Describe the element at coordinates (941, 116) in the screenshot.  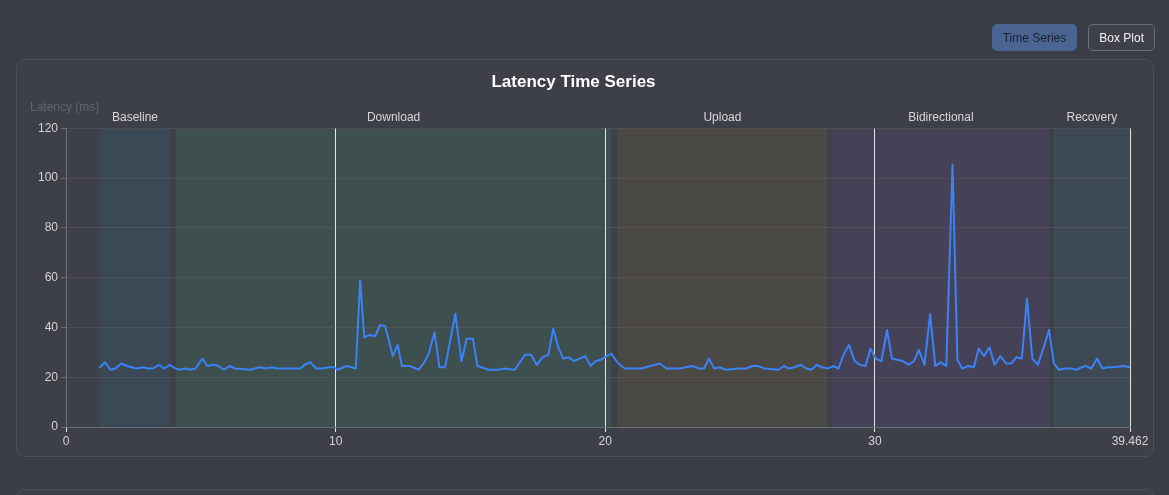
I see `band-label: Bidirectional` at that location.